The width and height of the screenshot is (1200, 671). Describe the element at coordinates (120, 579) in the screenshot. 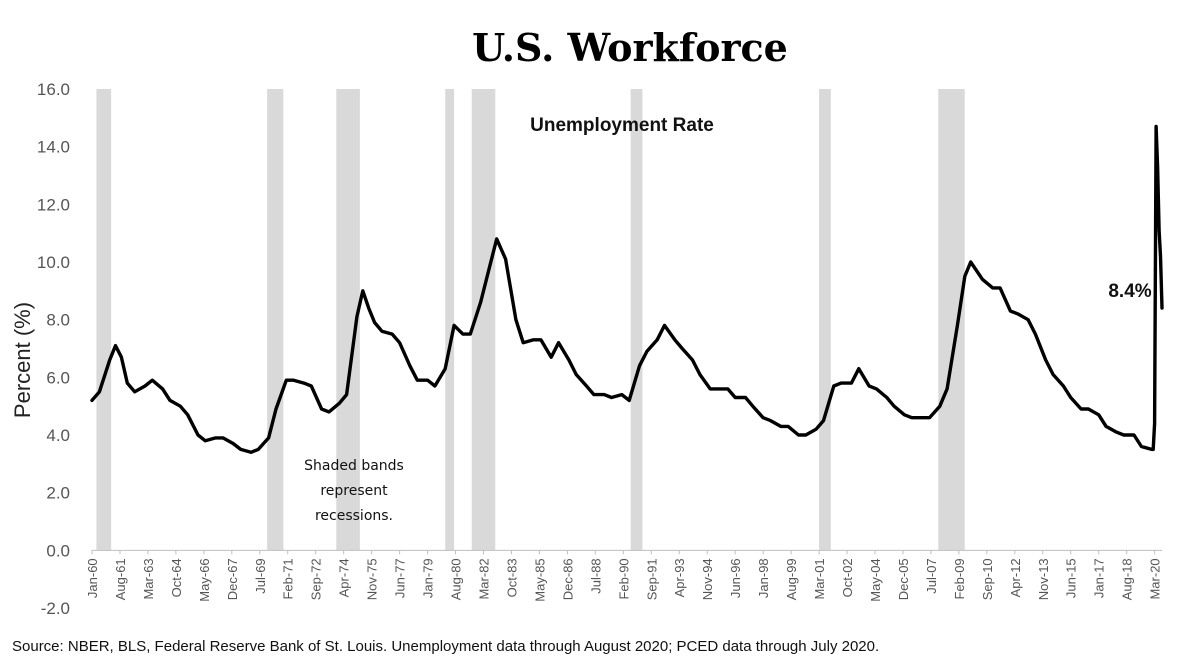

I see `x-tick-label-1: Aug-61` at that location.